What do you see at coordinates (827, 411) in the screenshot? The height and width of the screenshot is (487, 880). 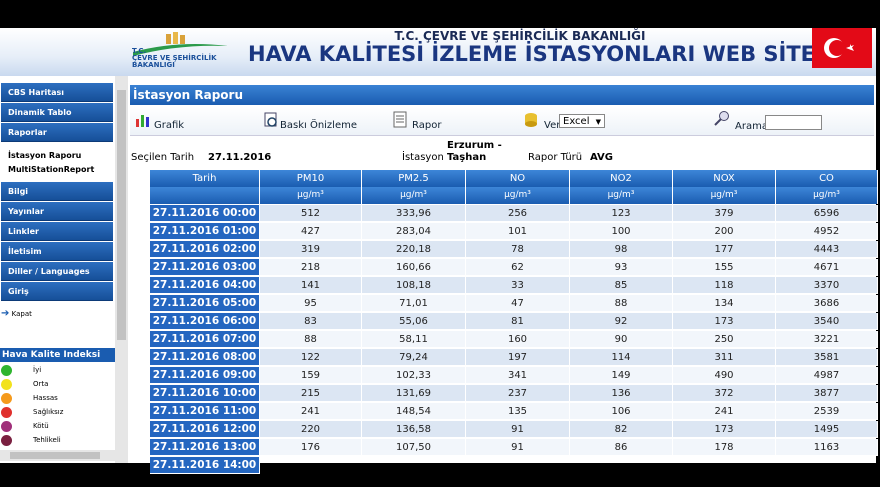 I see `table-cell: 2539` at bounding box center [827, 411].